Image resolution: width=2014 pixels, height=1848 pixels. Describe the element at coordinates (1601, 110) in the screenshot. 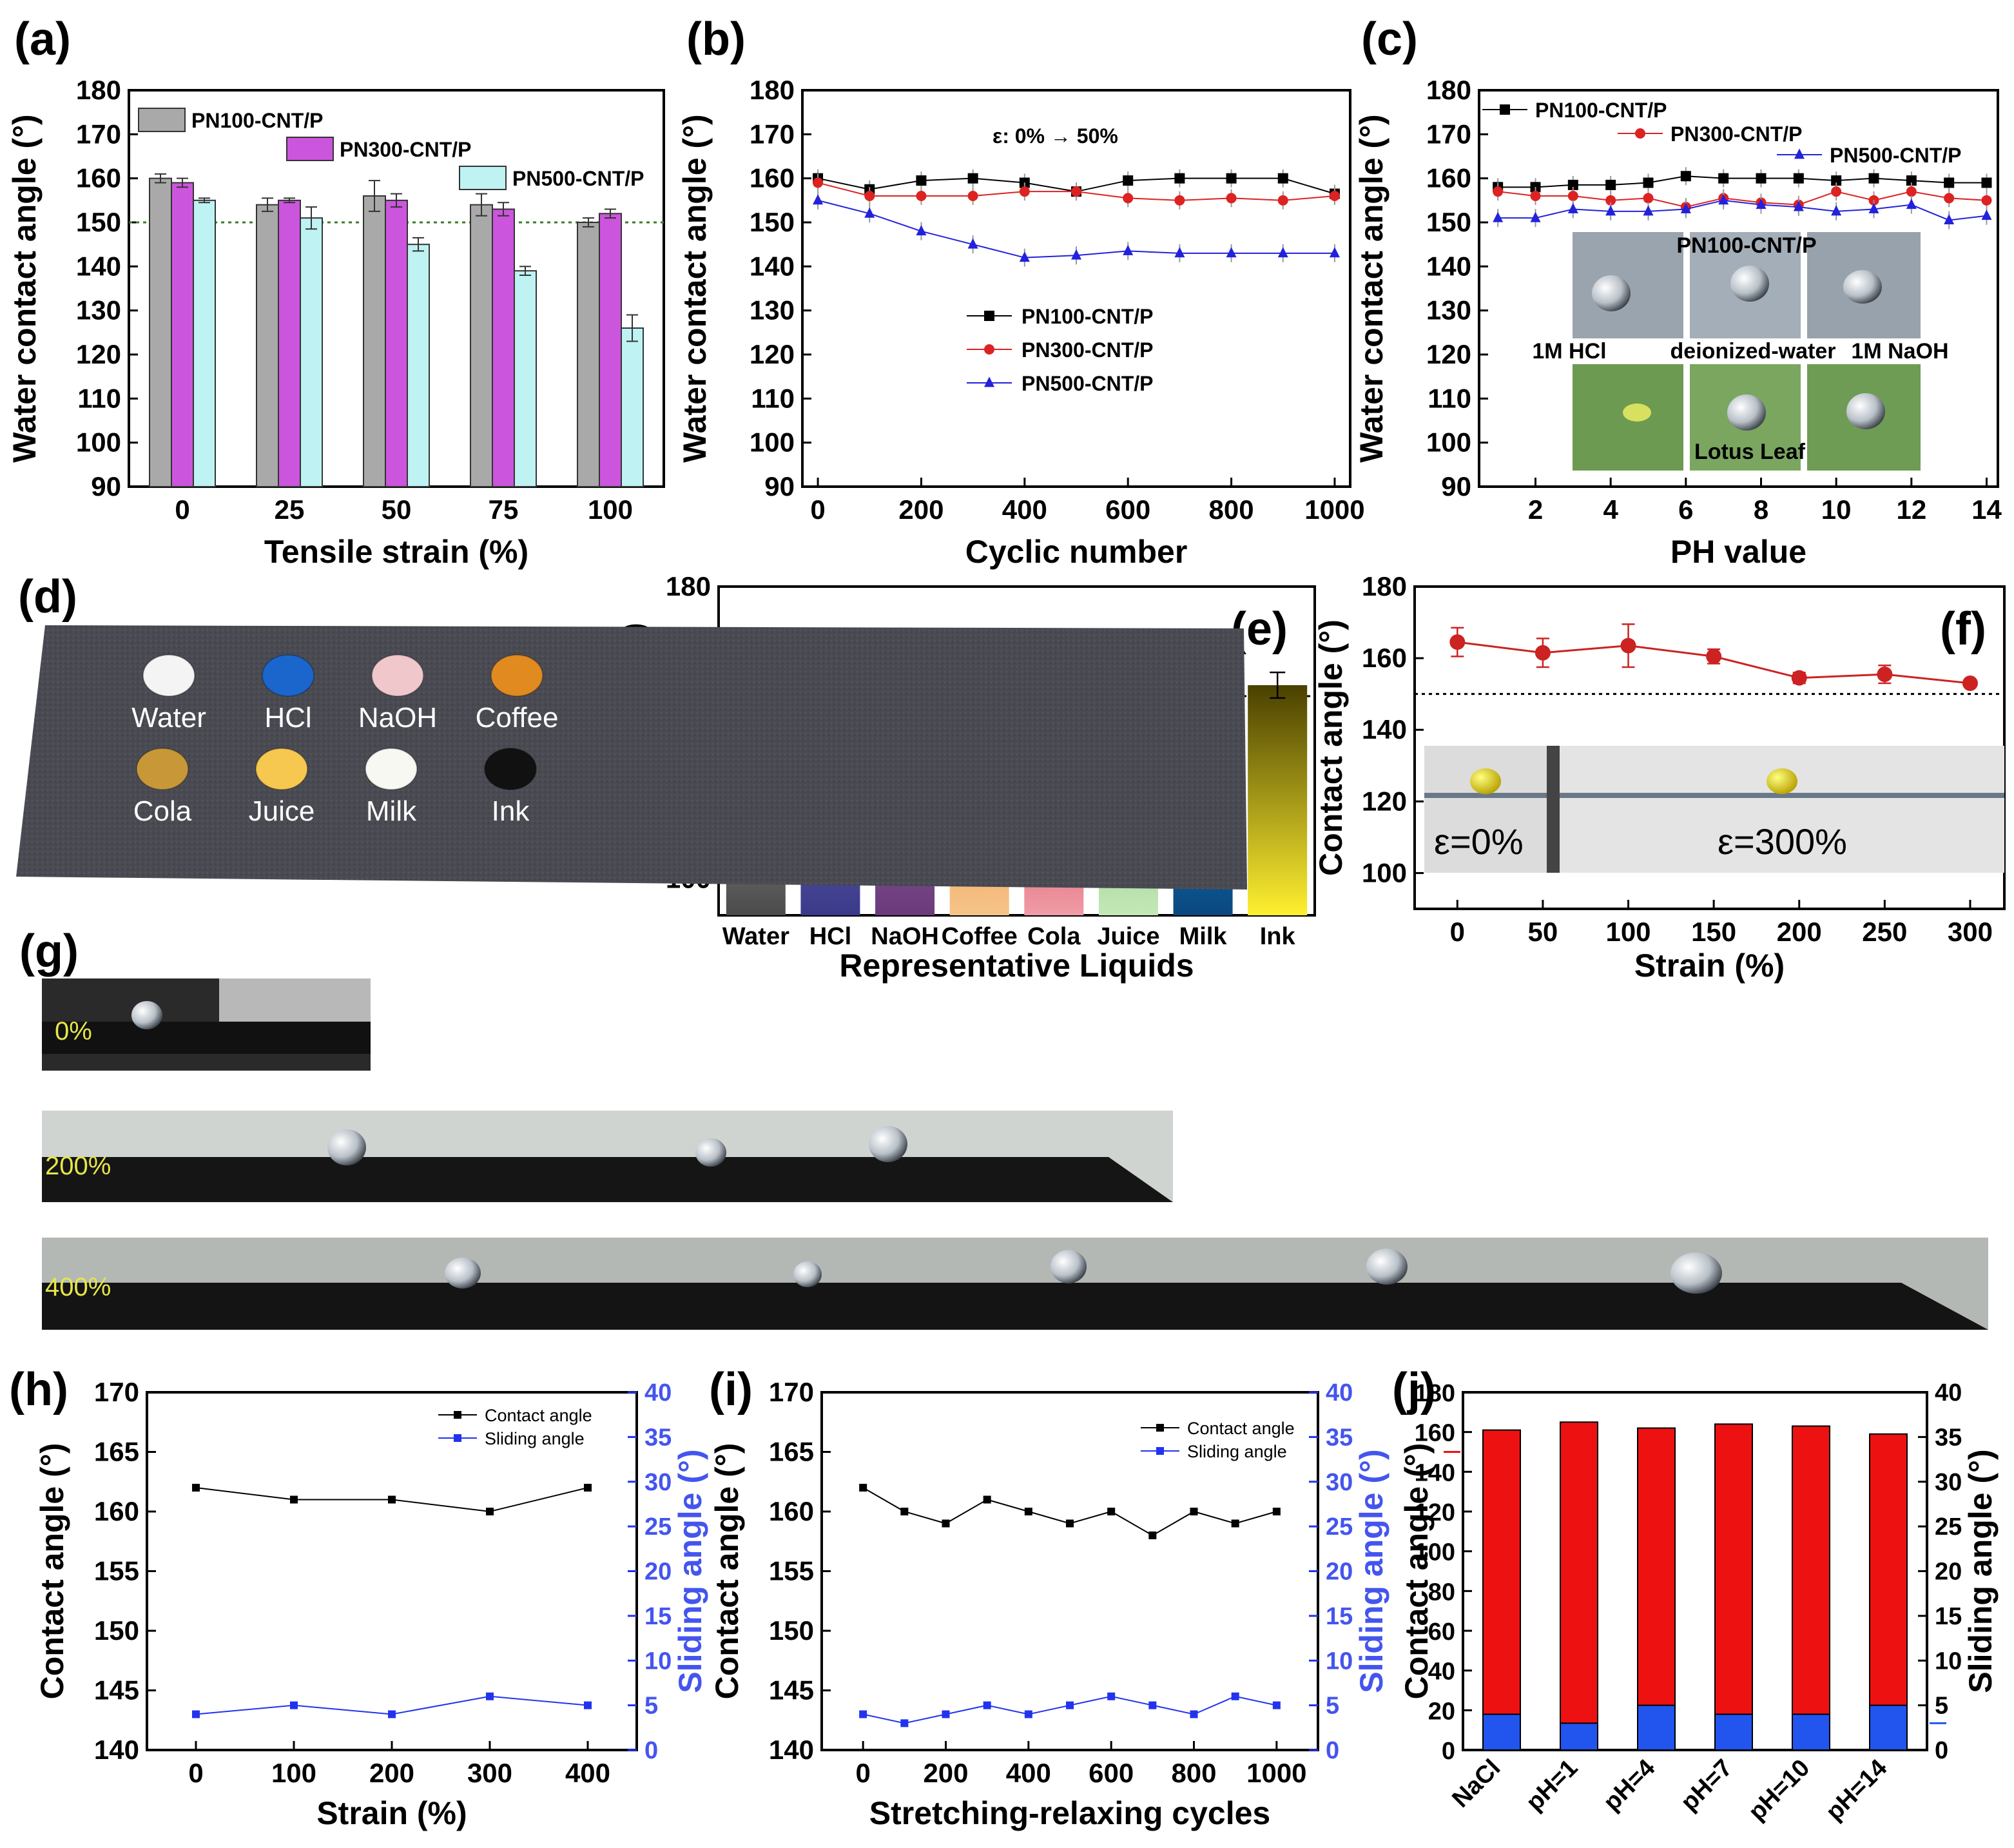

I see `c-legend-label-0: PN100-CNT/P` at that location.